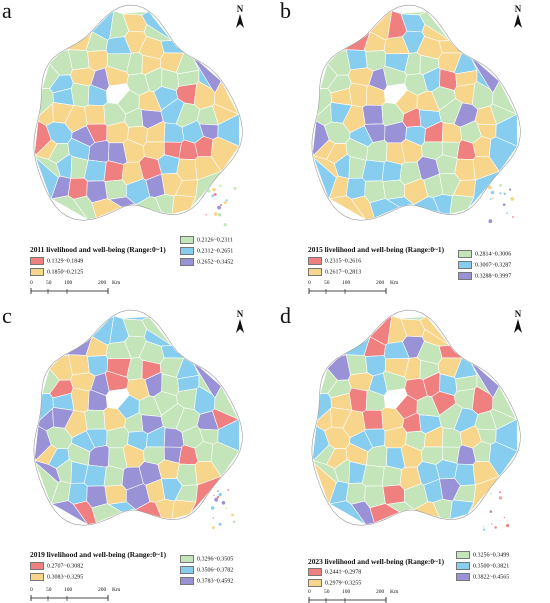 This screenshot has width=550, height=603. What do you see at coordinates (334, 272) in the screenshot?
I see `legend-item-2: 0.2617~0.2813` at bounding box center [334, 272].